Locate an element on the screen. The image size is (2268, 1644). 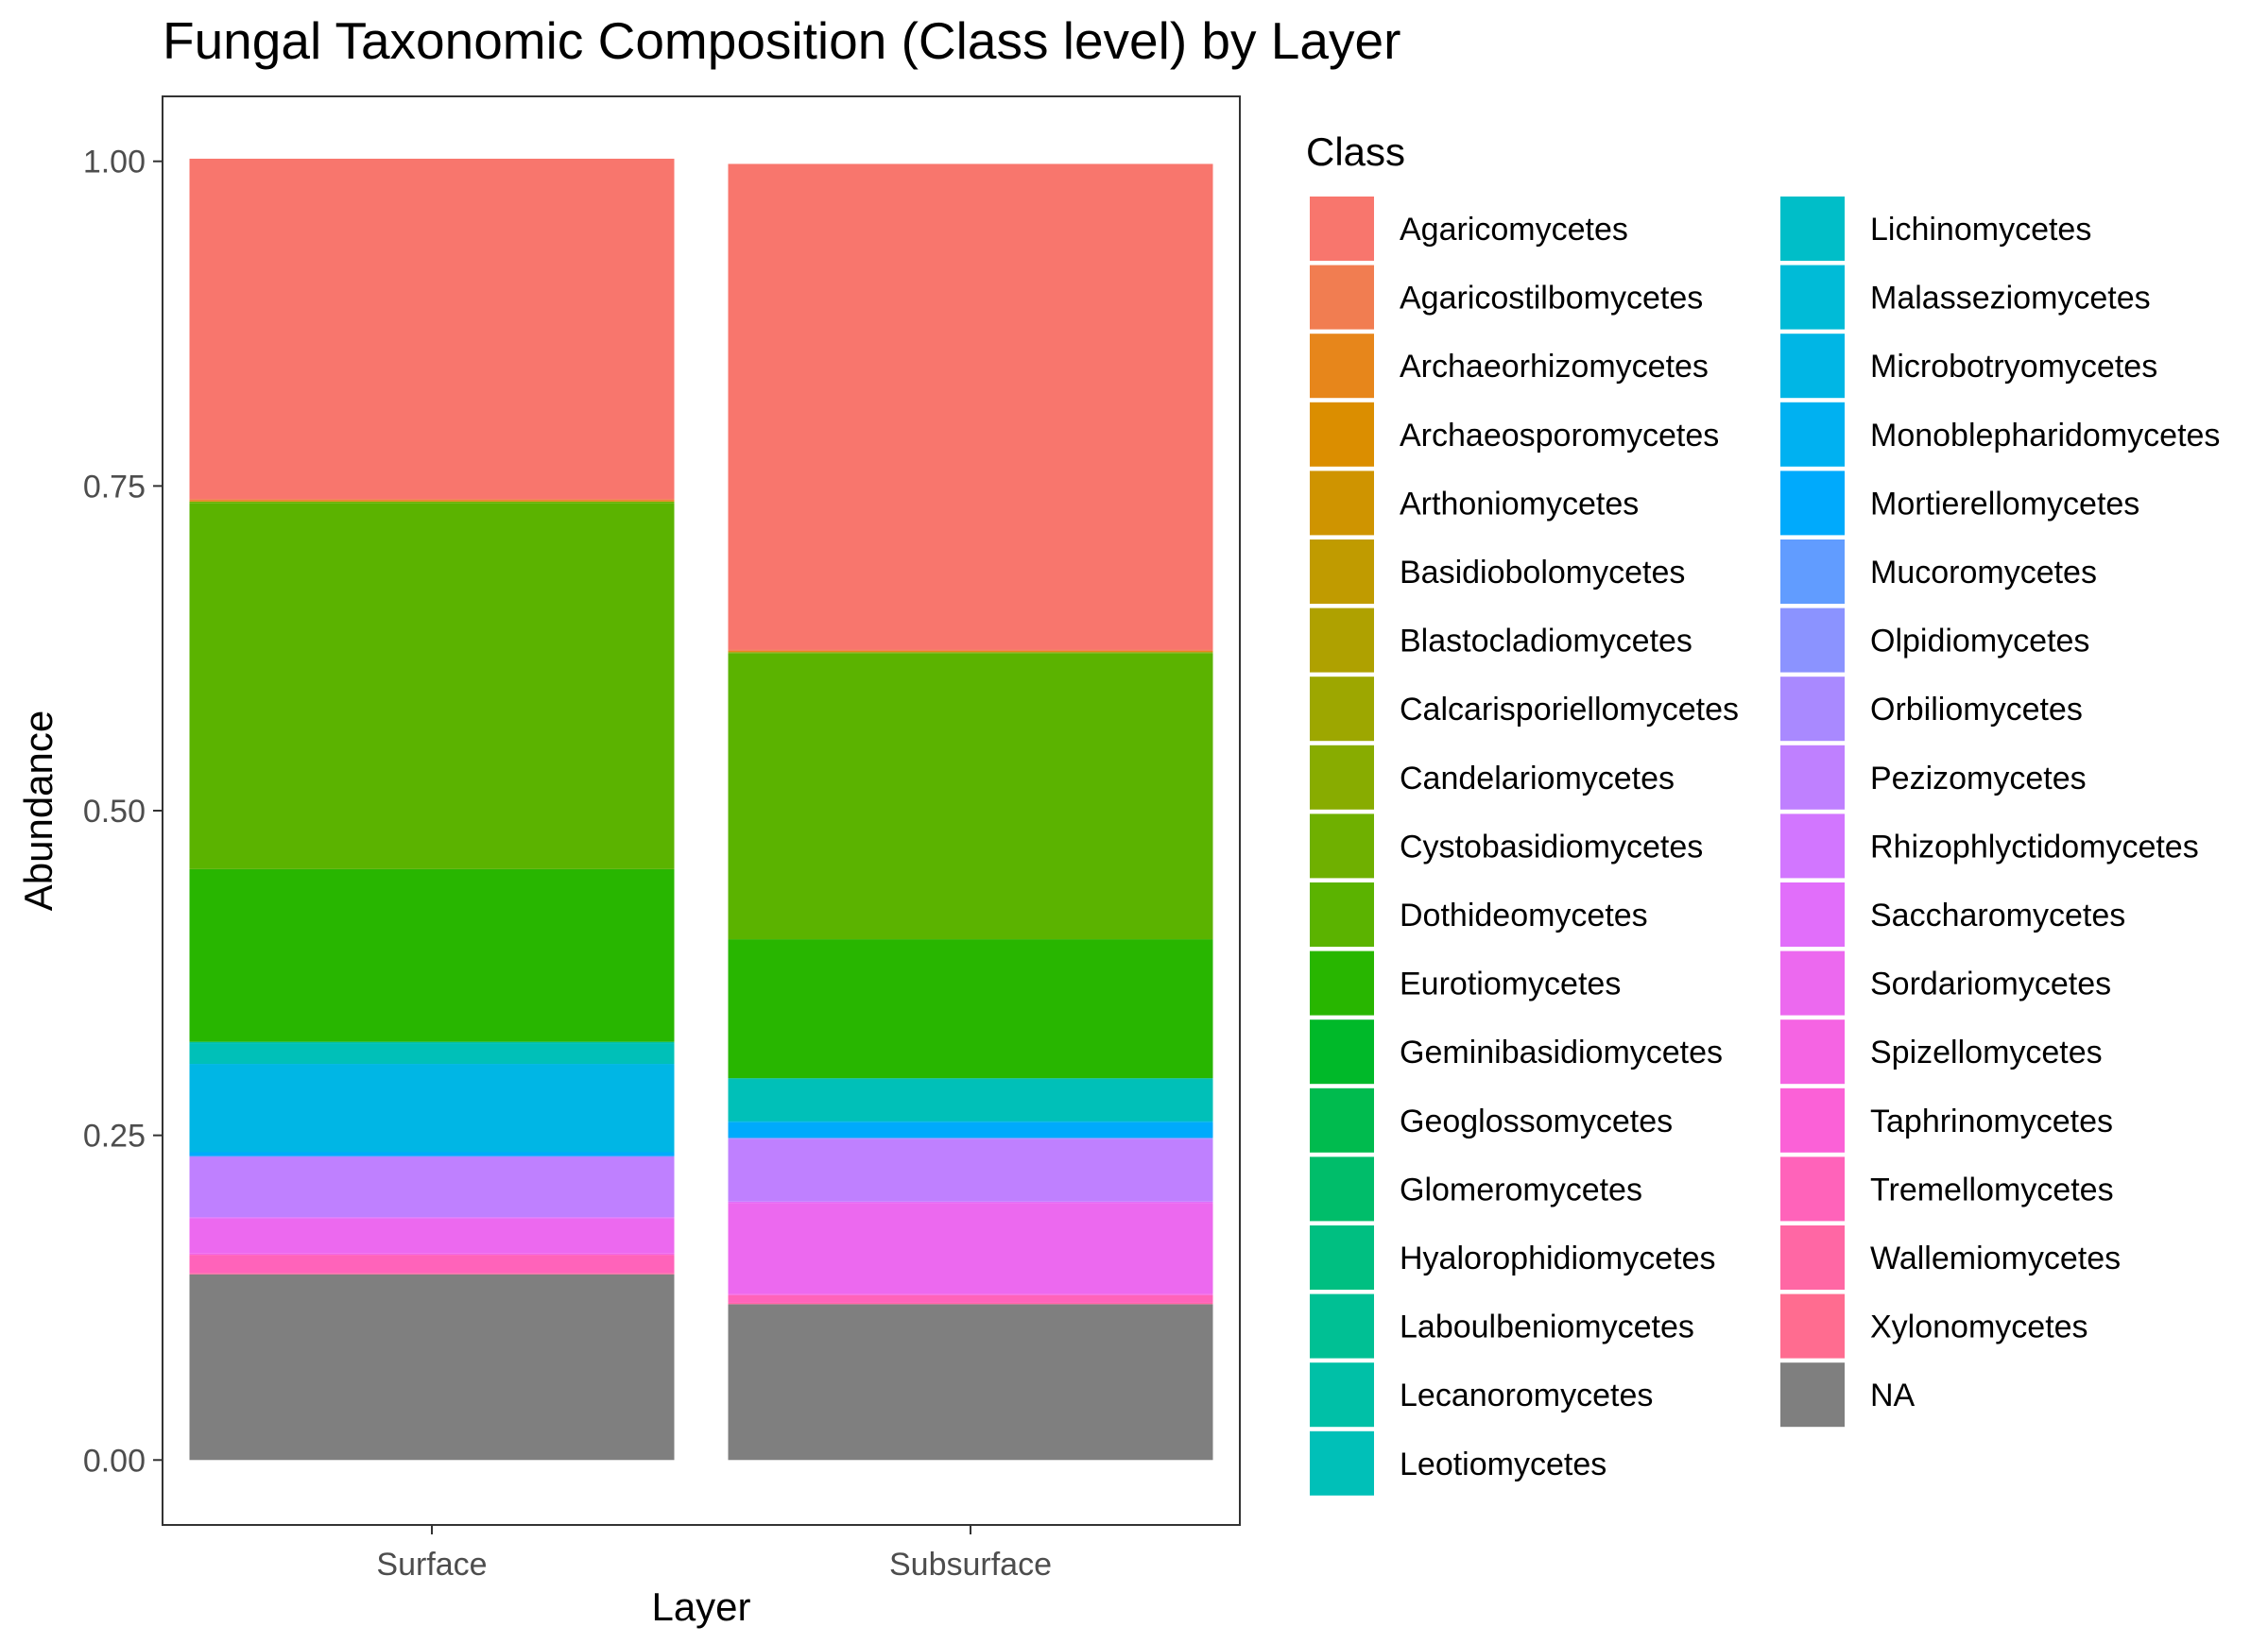
legend-item: Lecanoromycetes is located at coordinates (1481, 1395).